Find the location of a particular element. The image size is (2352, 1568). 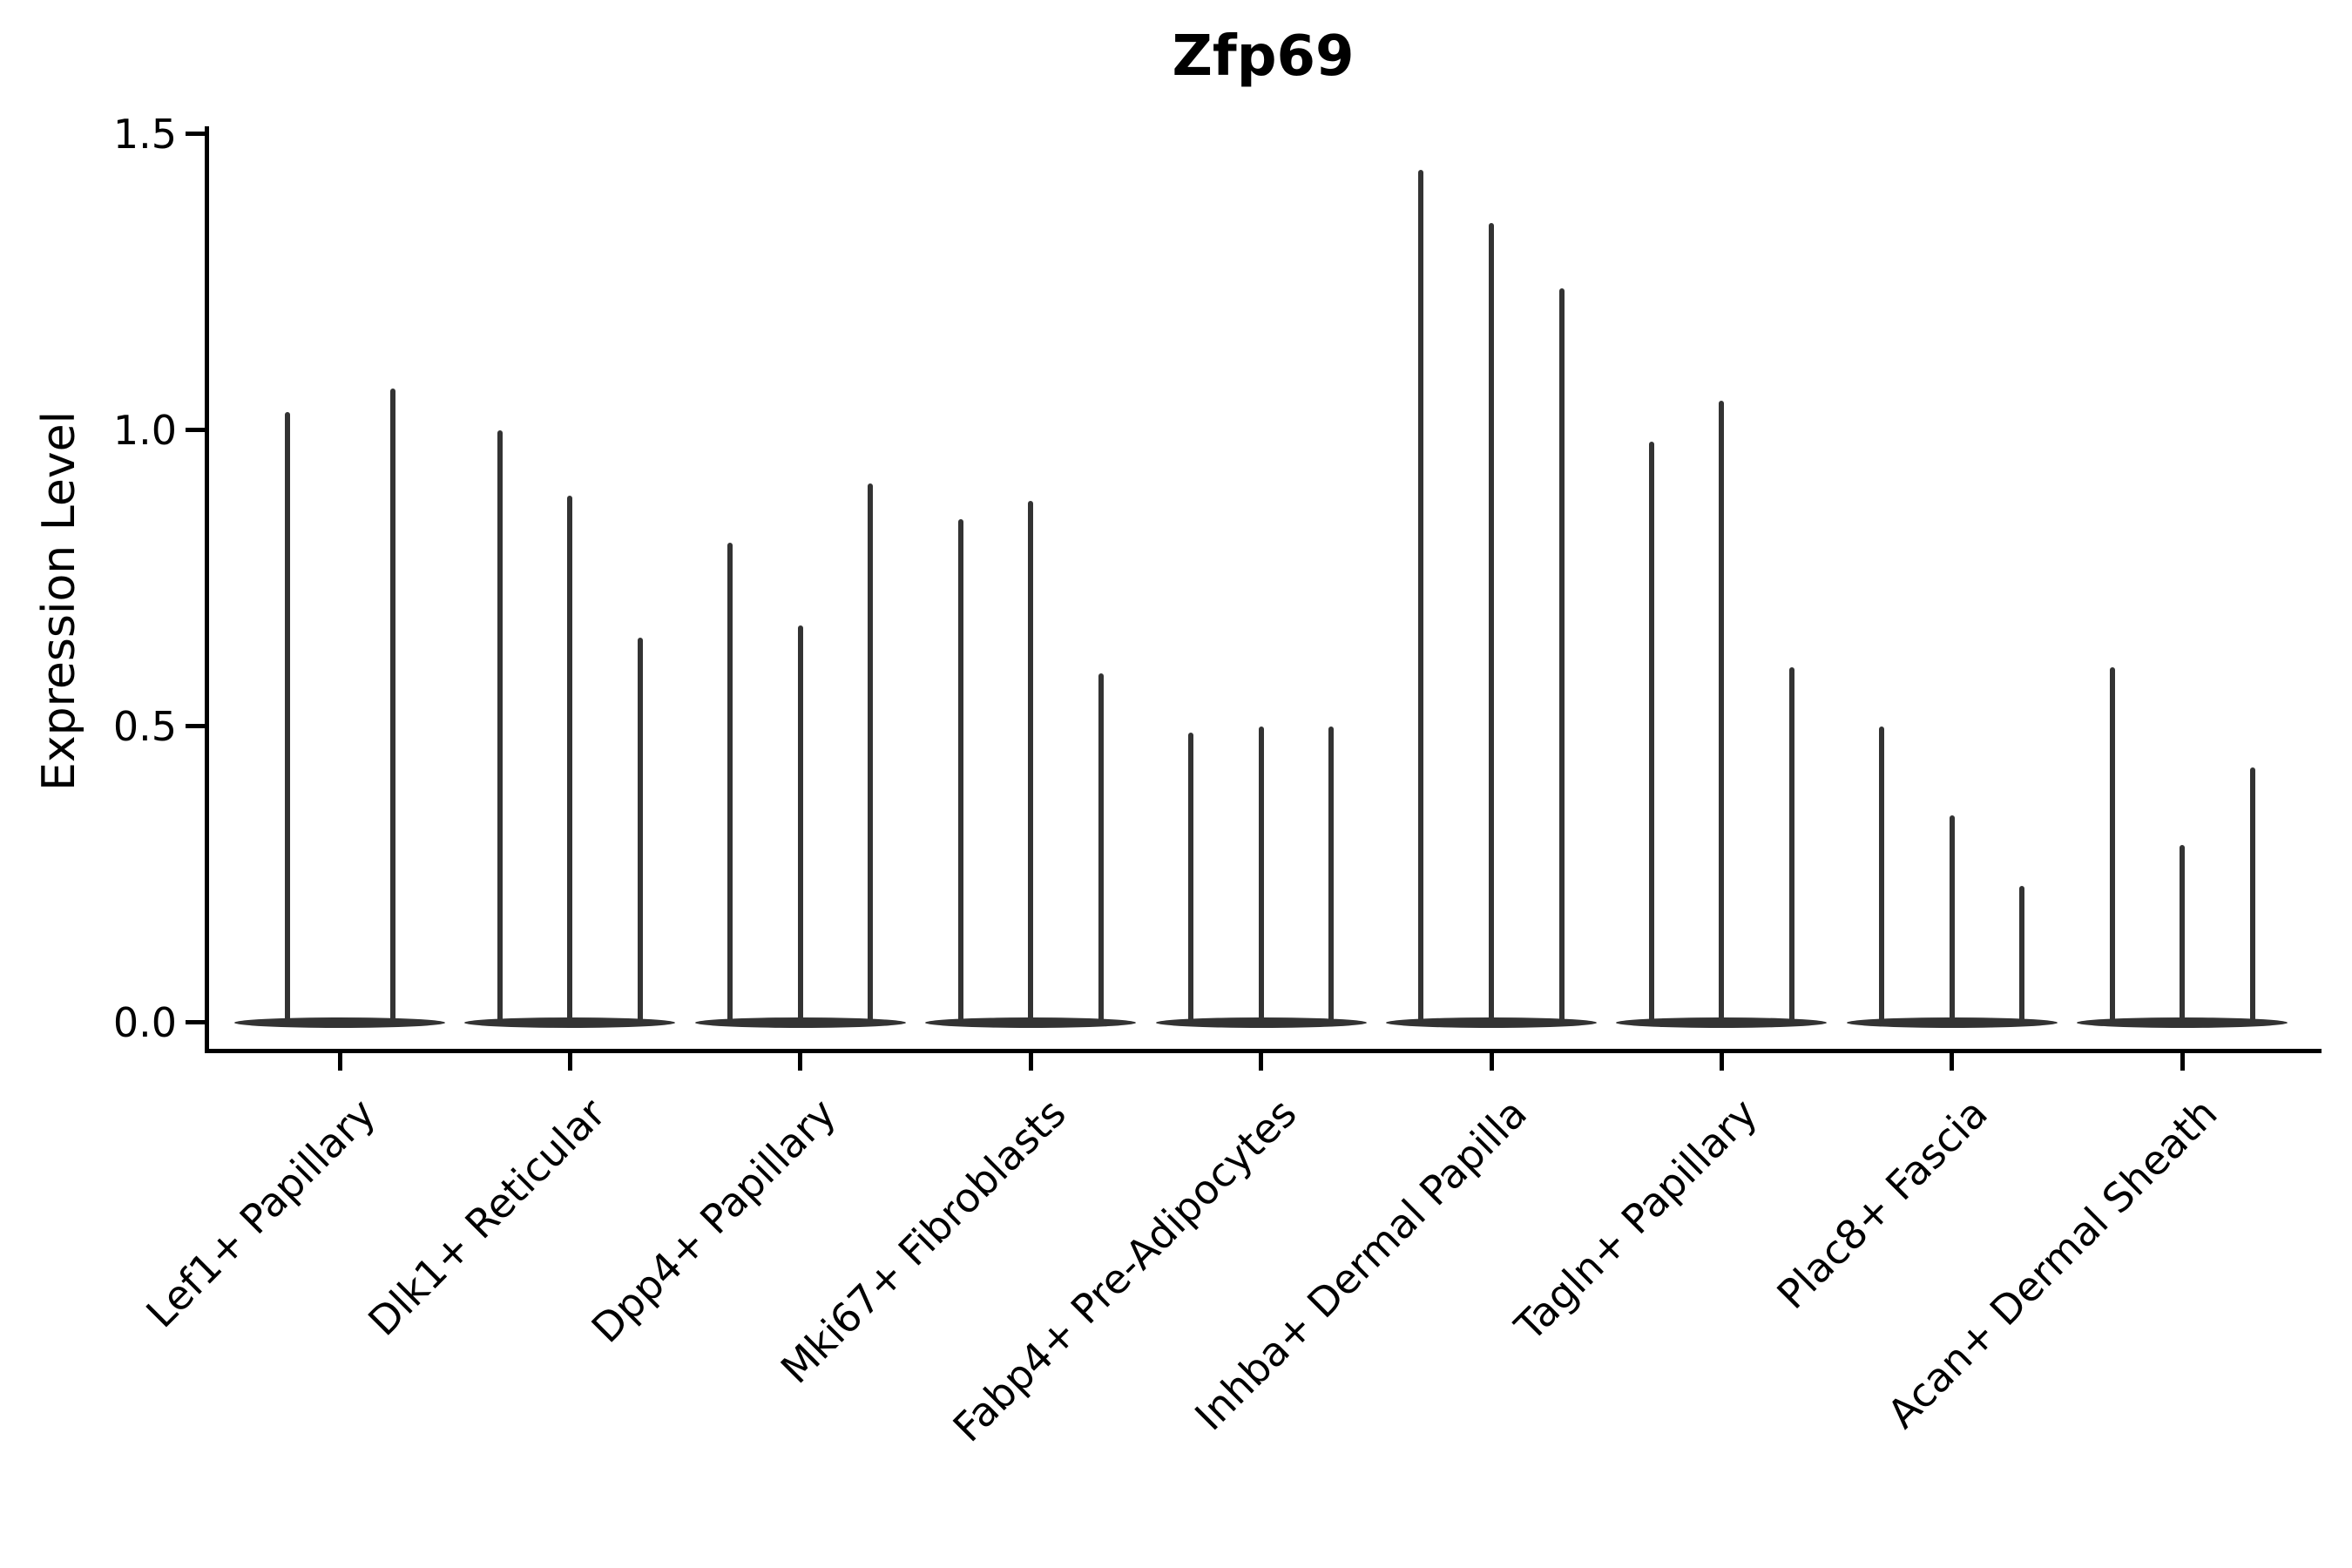

x-tick-label: Plac8+ Fascia is located at coordinates (1882, 1203).